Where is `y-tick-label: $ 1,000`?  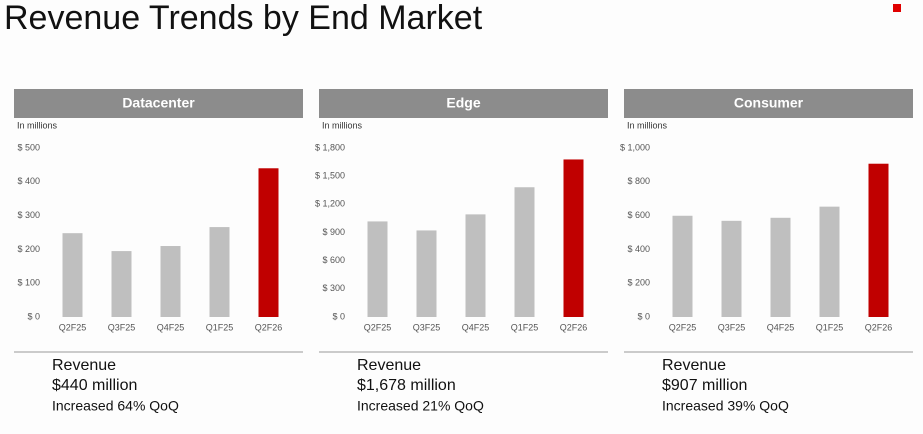 y-tick-label: $ 1,000 is located at coordinates (635, 147).